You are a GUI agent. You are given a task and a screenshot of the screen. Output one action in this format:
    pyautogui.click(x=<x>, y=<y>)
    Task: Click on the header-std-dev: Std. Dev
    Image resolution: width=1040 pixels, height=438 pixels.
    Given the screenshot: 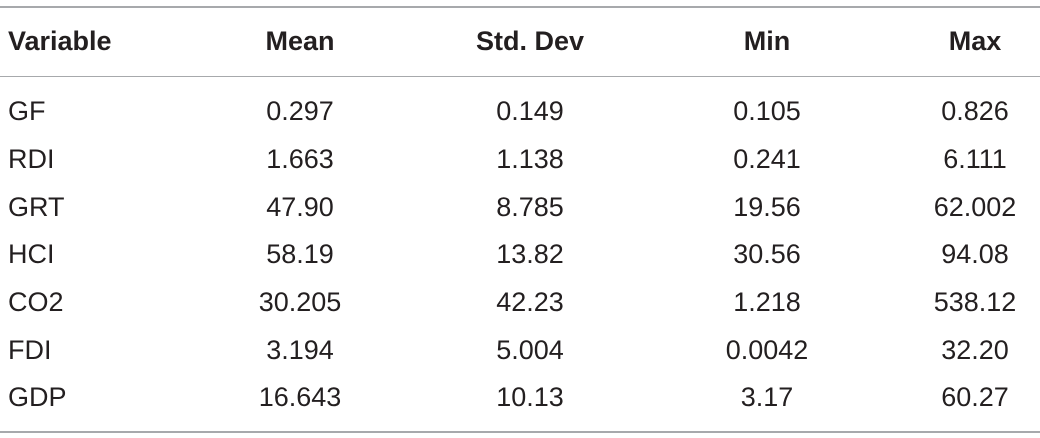 What is the action you would take?
    pyautogui.click(x=530, y=41)
    